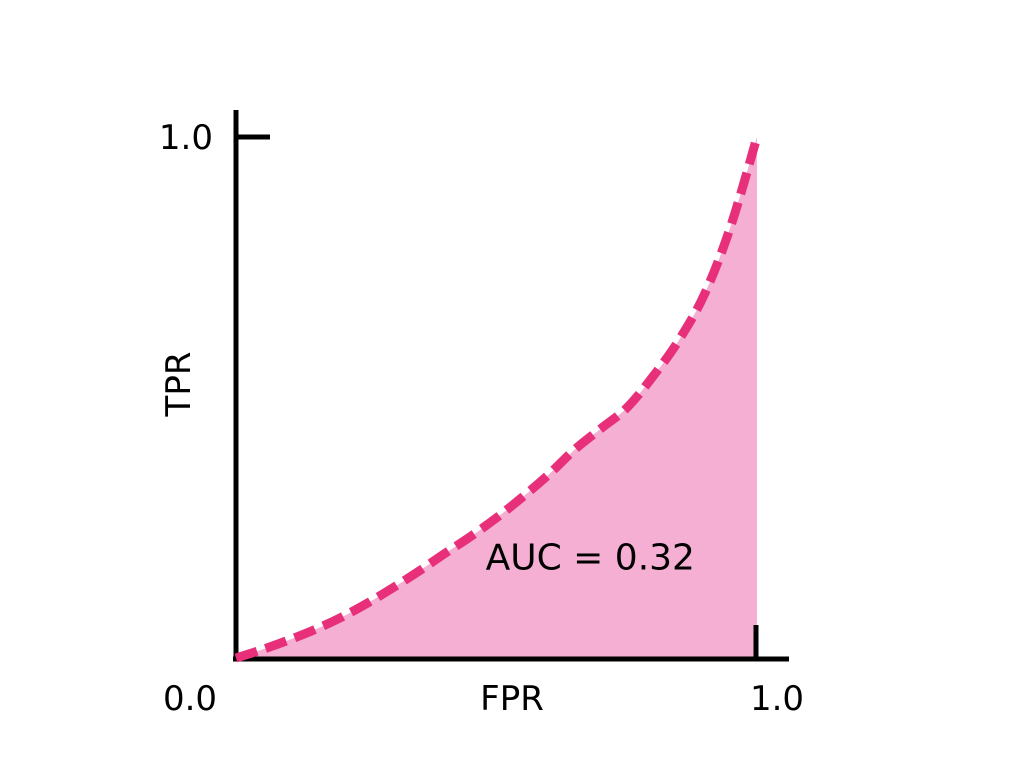  Describe the element at coordinates (590, 557) in the screenshot. I see `auc-annotation-label: AUC = 0.32` at that location.